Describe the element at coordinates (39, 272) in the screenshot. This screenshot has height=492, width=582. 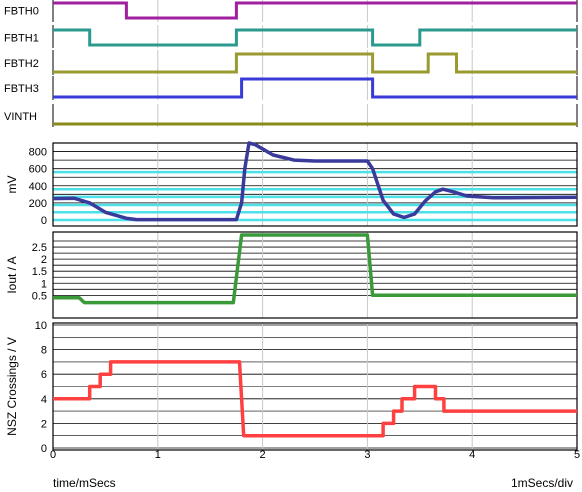
I see `y-tick-label: 1.5` at that location.